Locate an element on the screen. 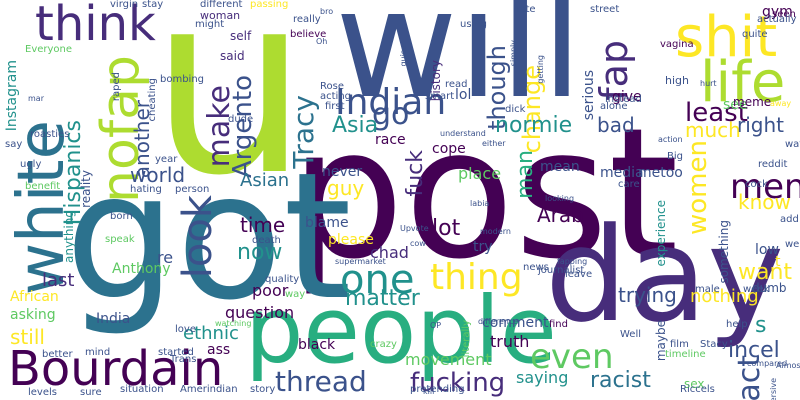 Image resolution: width=800 pixels, height=400 pixels. word: hurt is located at coordinates (708, 83).